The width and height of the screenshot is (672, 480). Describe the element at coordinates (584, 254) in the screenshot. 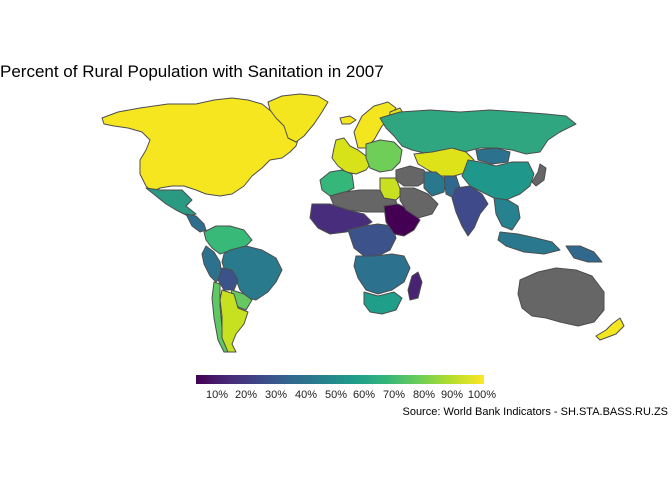

I see `region-papua` at that location.